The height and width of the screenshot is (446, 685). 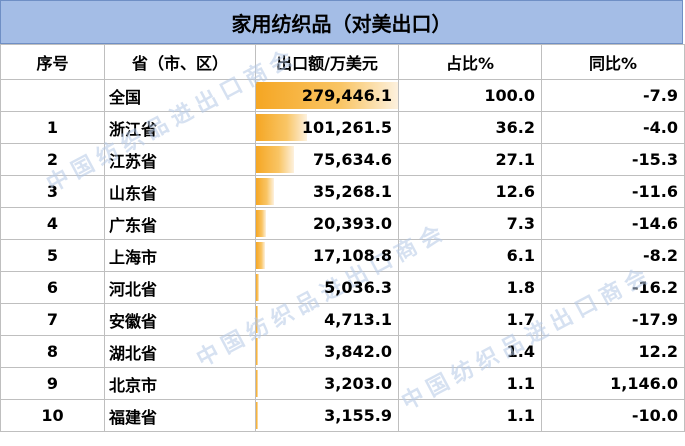 I want to click on cell-province: 全国, so click(x=180, y=95).